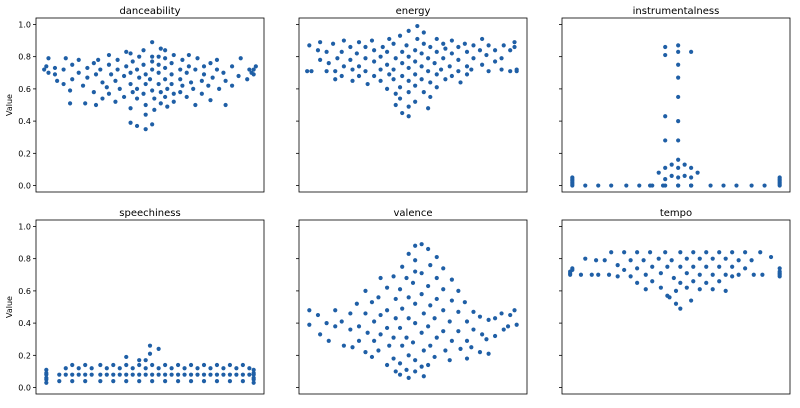  I want to click on points-valence, so click(413, 311).